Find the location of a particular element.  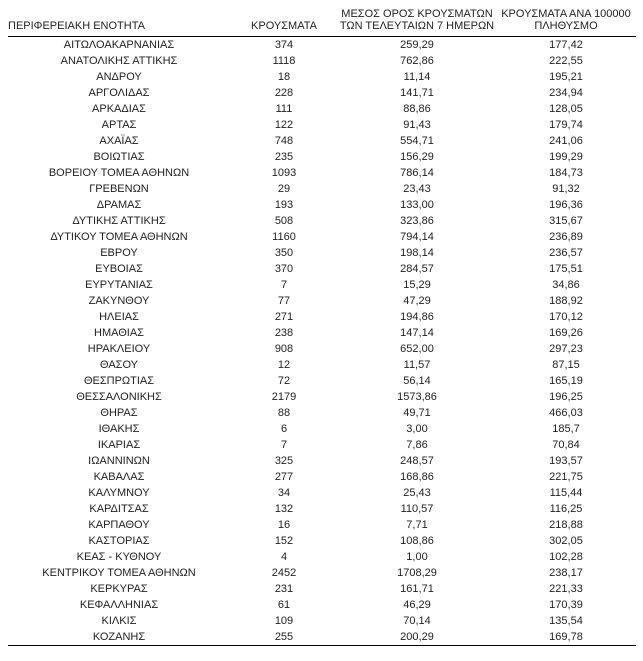

cases-cell: 61 is located at coordinates (284, 605).